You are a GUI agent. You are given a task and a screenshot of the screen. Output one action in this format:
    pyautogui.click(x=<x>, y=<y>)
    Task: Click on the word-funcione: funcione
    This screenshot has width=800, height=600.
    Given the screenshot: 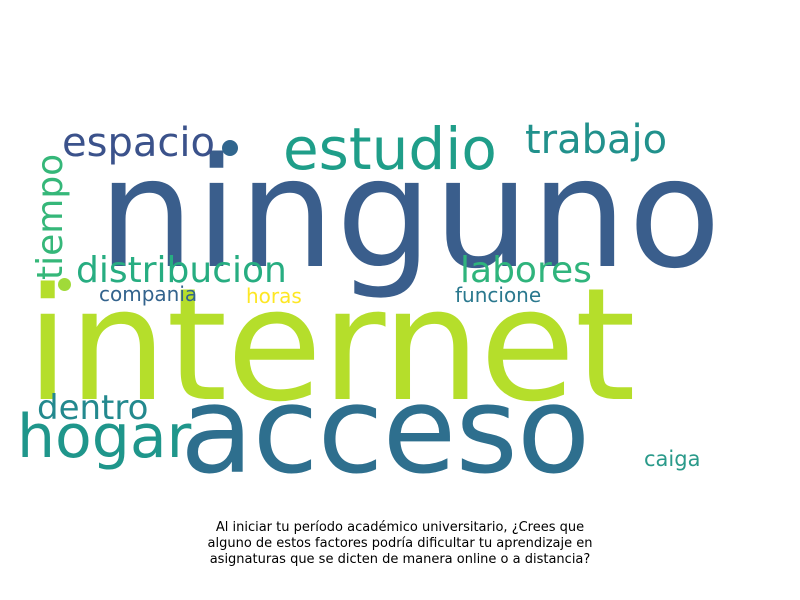 What is the action you would take?
    pyautogui.click(x=498, y=295)
    